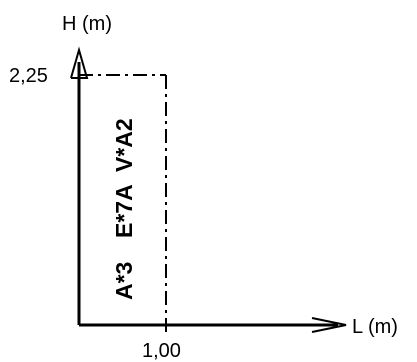 This screenshot has width=417, height=362. Describe the element at coordinates (28, 76) in the screenshot. I see `y-axis-tick-label: 2,25` at that location.